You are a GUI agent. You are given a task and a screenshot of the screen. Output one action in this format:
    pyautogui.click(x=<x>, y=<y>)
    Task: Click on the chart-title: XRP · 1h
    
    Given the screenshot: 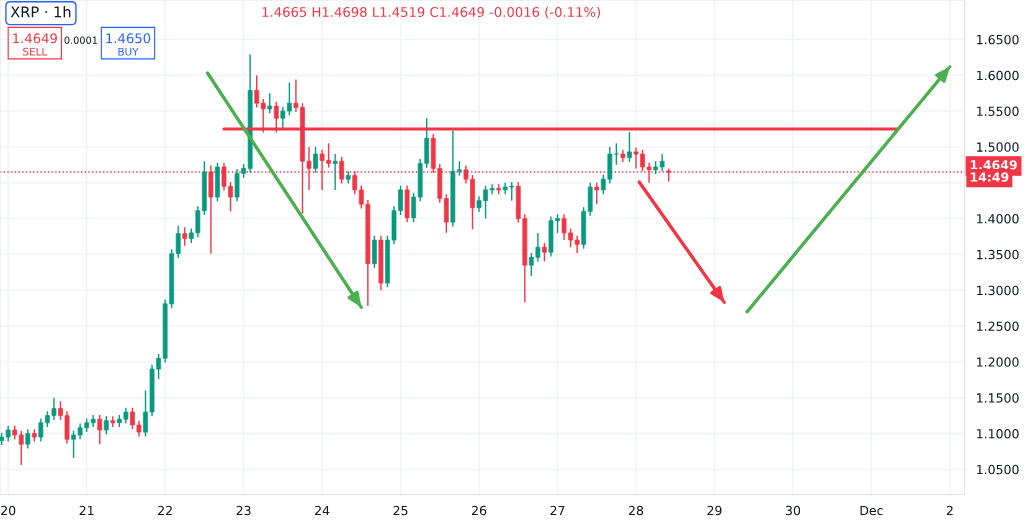 What is the action you would take?
    pyautogui.click(x=40, y=12)
    